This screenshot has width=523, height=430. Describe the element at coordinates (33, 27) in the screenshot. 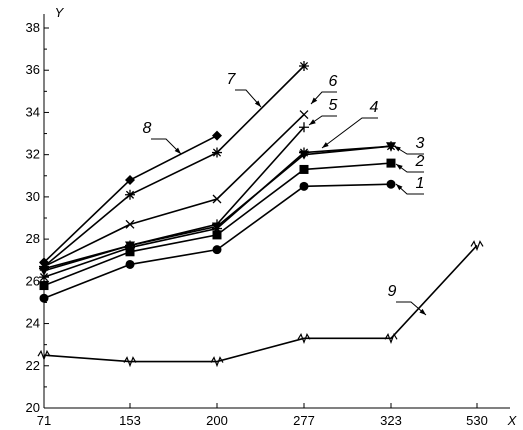

I see `y-tick-label: 38` at that location.